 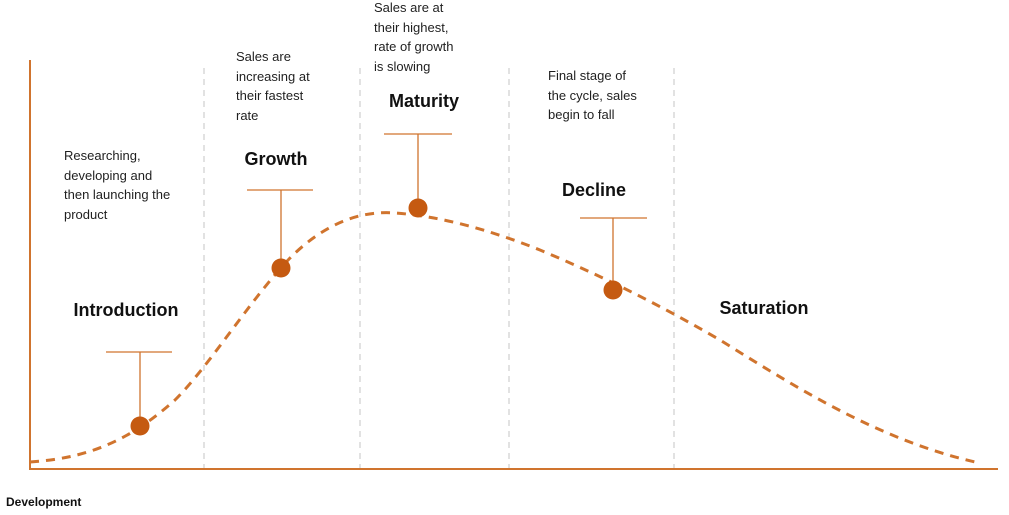 What do you see at coordinates (126, 310) in the screenshot?
I see `stage-label-introduction: Introduction` at bounding box center [126, 310].